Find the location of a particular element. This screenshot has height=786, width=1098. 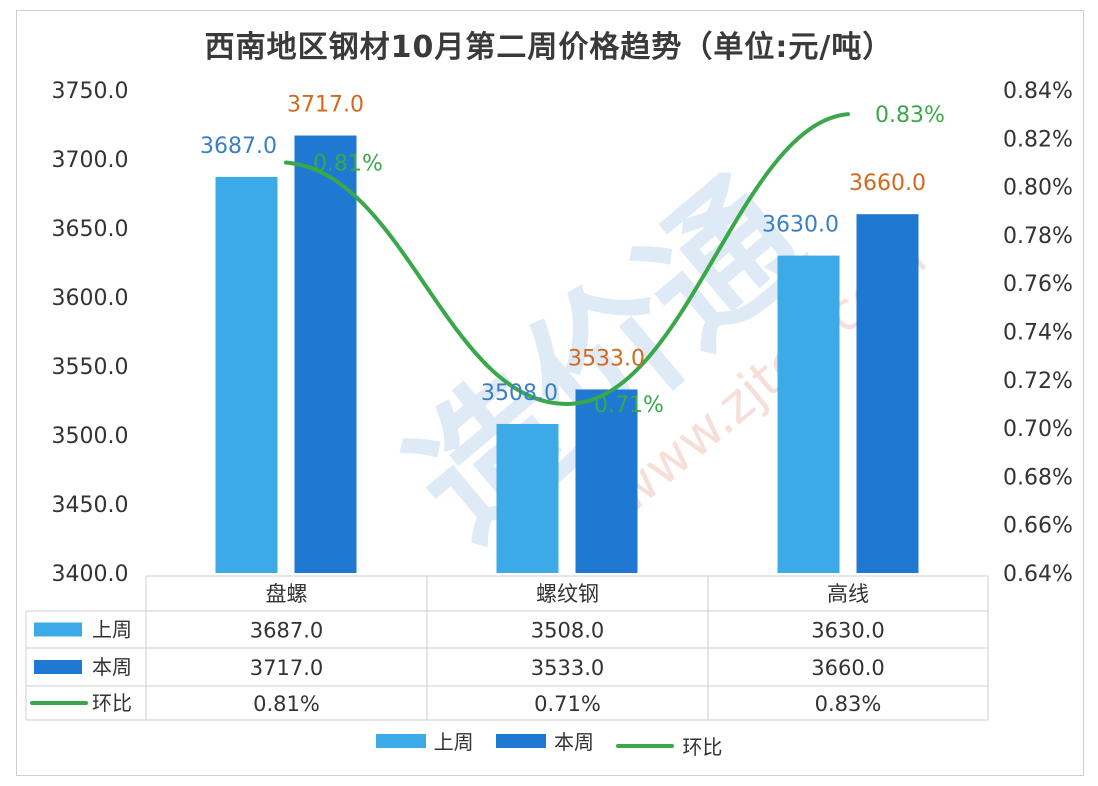

legend-item-this-week: 本周 is located at coordinates (545, 740).